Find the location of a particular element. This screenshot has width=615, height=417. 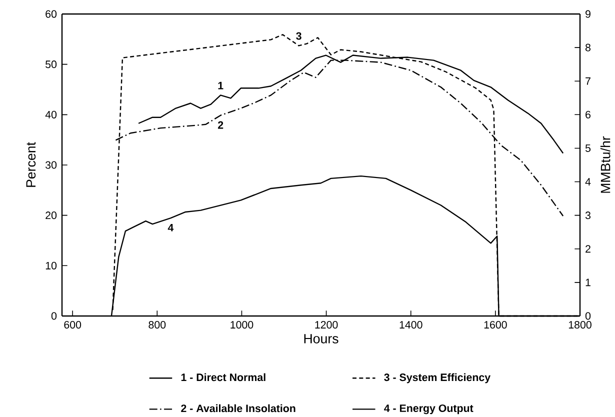

x-tick-label: 600 is located at coordinates (73, 325).